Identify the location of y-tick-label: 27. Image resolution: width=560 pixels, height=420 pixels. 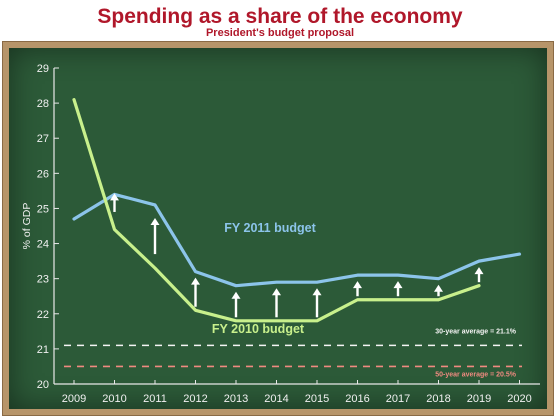
(43, 139).